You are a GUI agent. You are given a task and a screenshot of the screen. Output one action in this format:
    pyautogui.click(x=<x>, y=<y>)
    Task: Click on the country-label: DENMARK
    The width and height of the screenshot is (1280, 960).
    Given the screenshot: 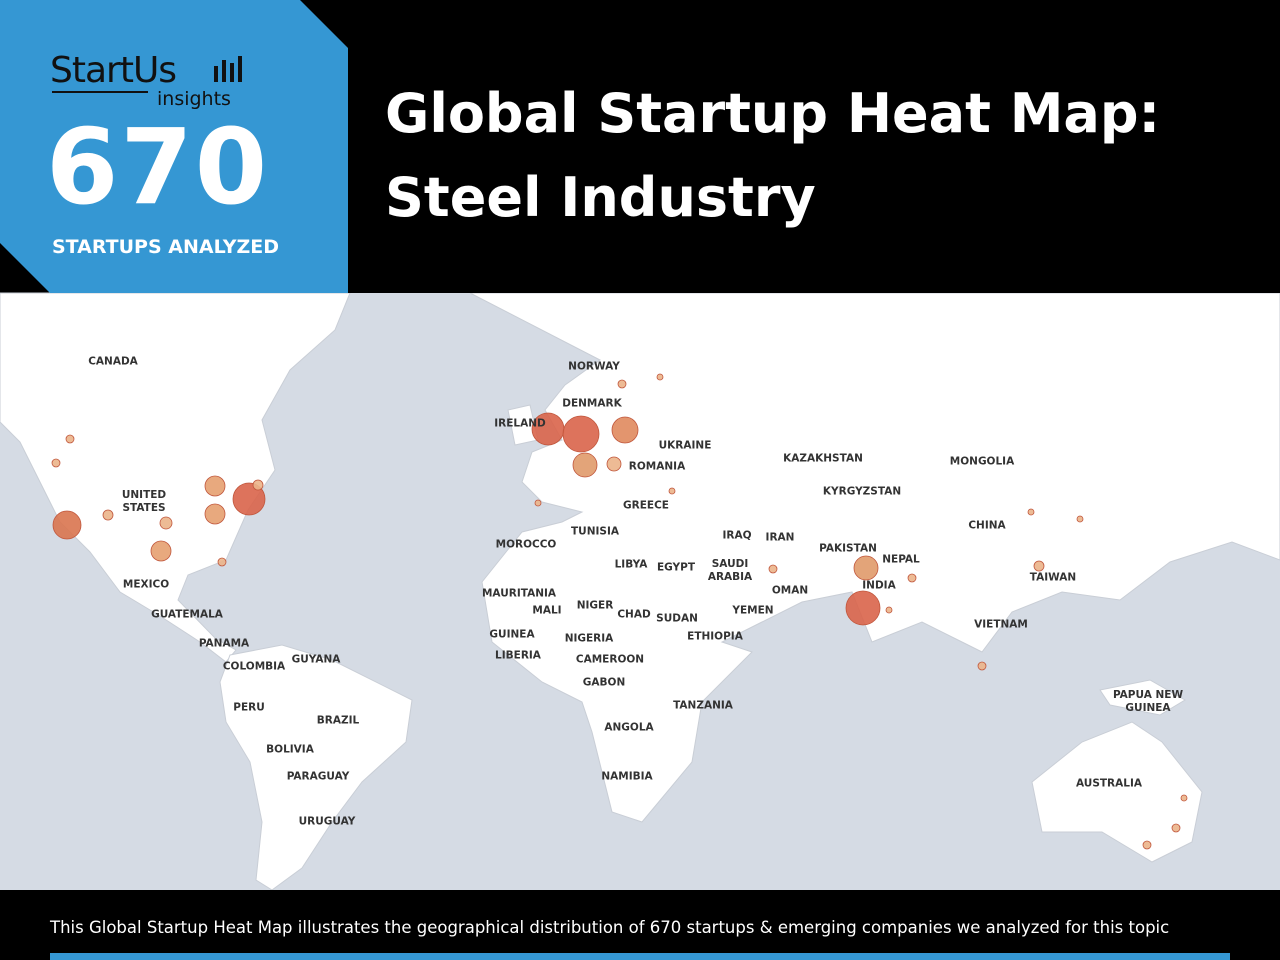 What is the action you would take?
    pyautogui.click(x=592, y=403)
    